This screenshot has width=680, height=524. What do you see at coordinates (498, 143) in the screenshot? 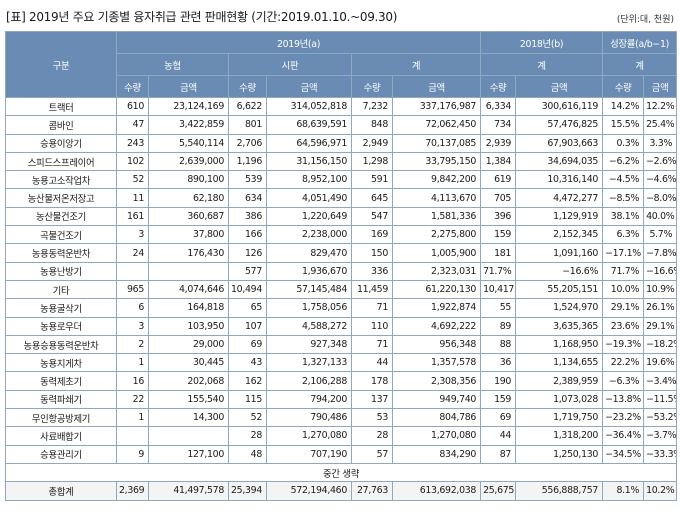
I see `table-cell: 2,939` at bounding box center [498, 143].